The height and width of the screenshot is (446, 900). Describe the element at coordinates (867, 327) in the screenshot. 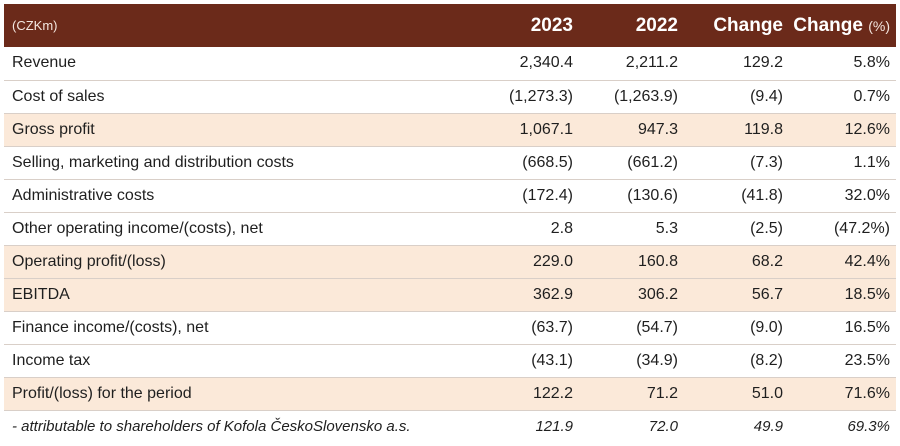

I see `value-change-pct: 16.5%` at that location.